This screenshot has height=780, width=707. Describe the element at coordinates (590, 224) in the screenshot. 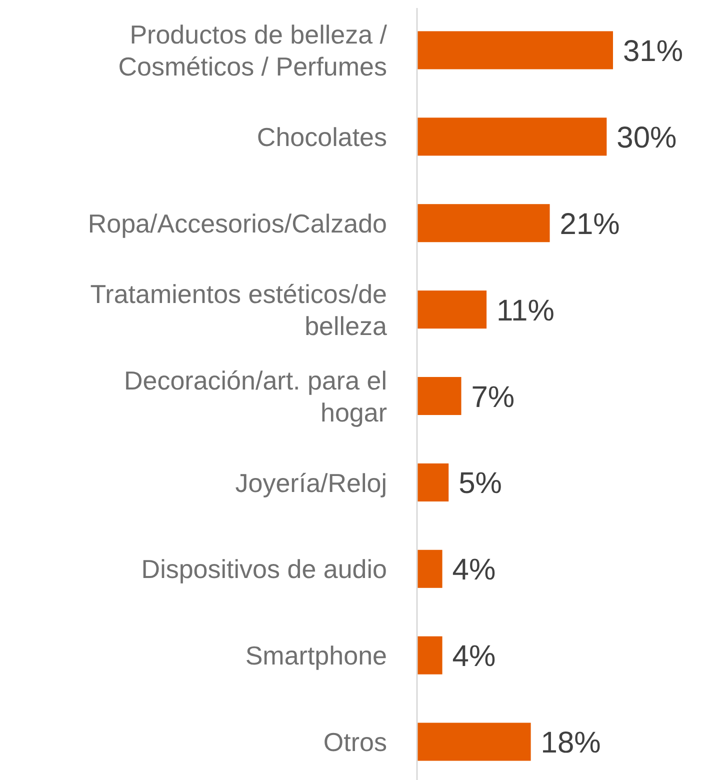

I see `data-label: 21%` at that location.